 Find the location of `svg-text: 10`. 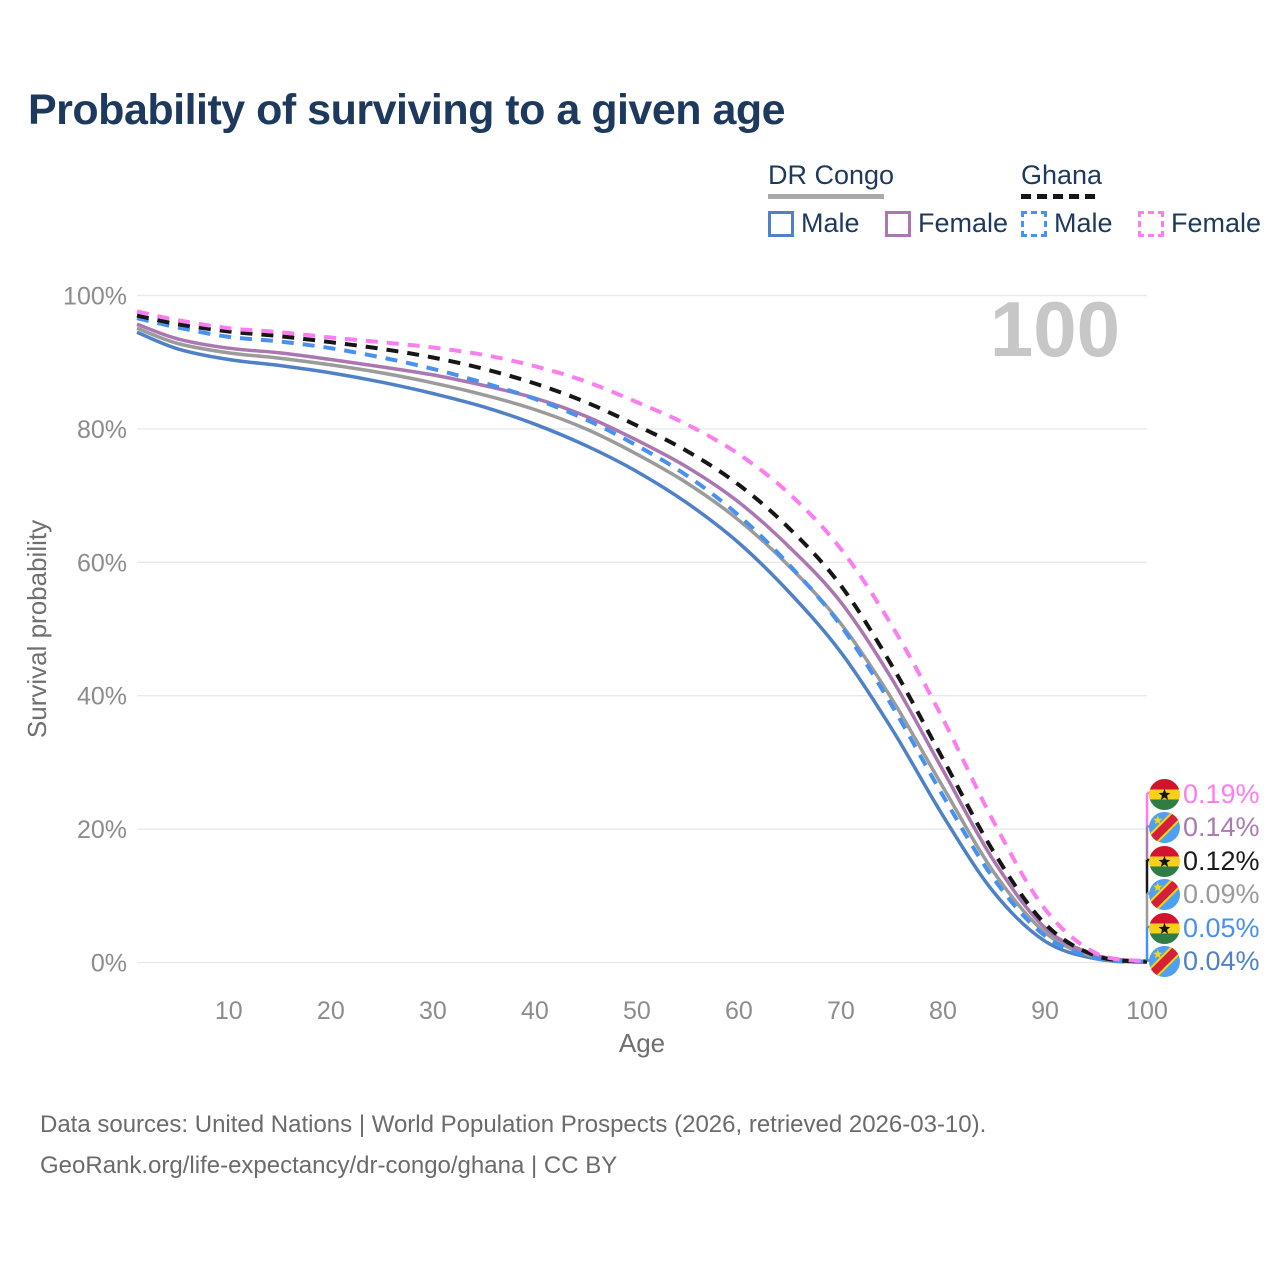

svg-text: 10 is located at coordinates (229, 1011).